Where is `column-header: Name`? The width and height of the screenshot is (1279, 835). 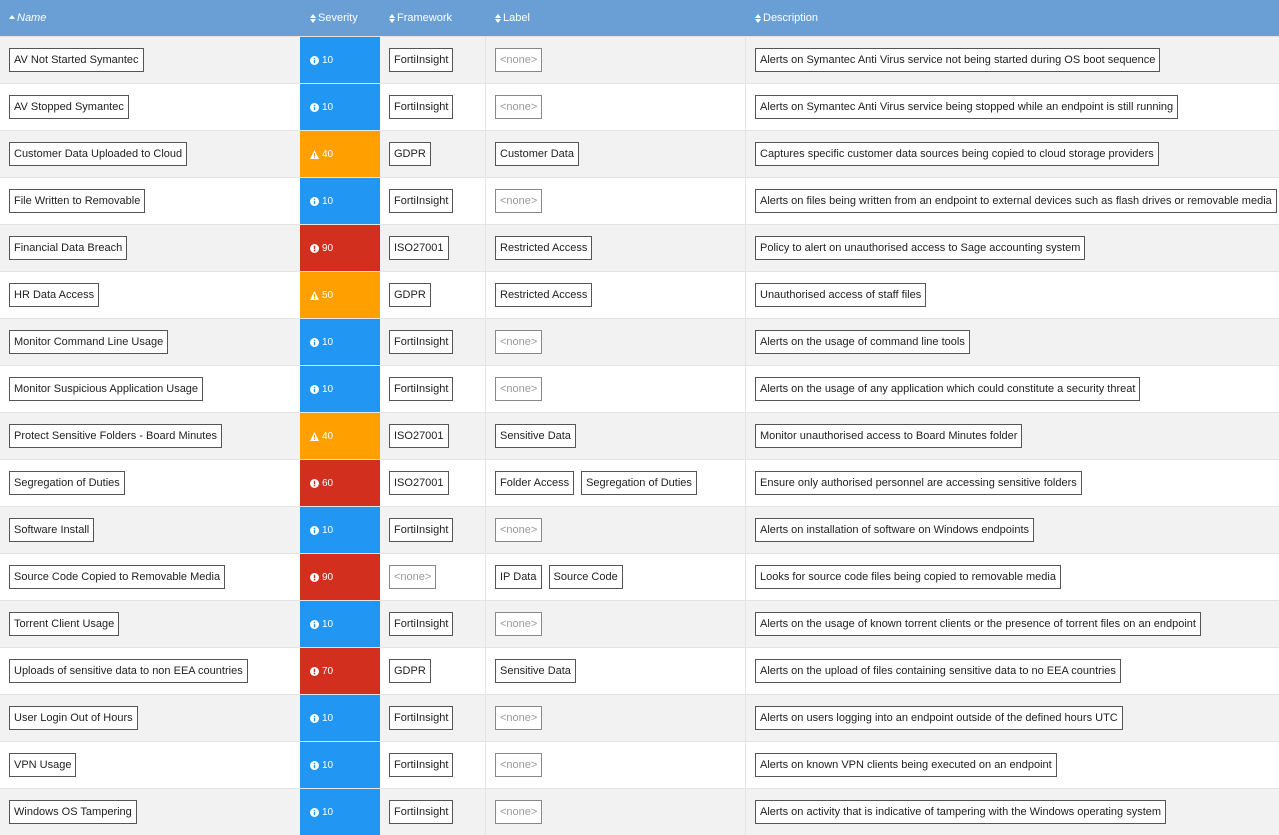
column-header: Name is located at coordinates (150, 18).